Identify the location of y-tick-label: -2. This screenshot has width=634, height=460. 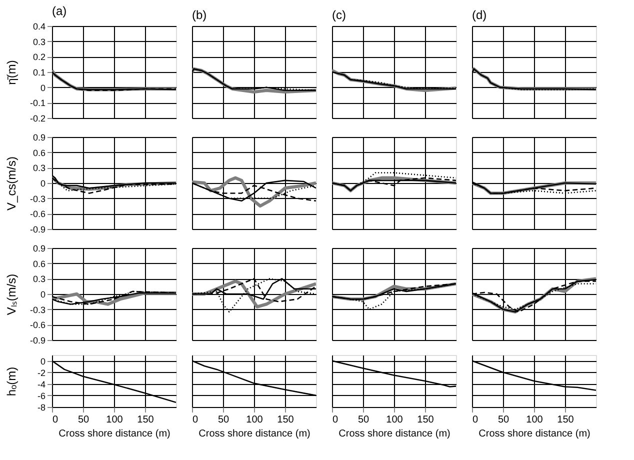
(41, 373).